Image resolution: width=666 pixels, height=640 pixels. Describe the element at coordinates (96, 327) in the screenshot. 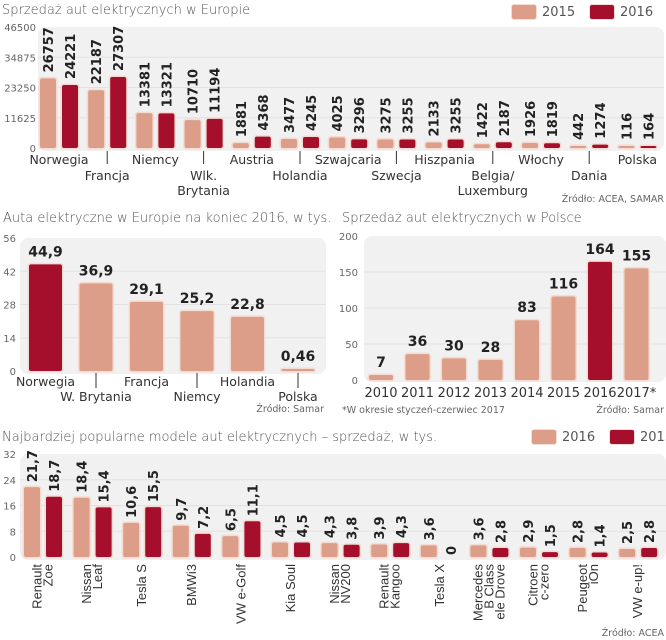

I see `bar-w-brytania` at that location.